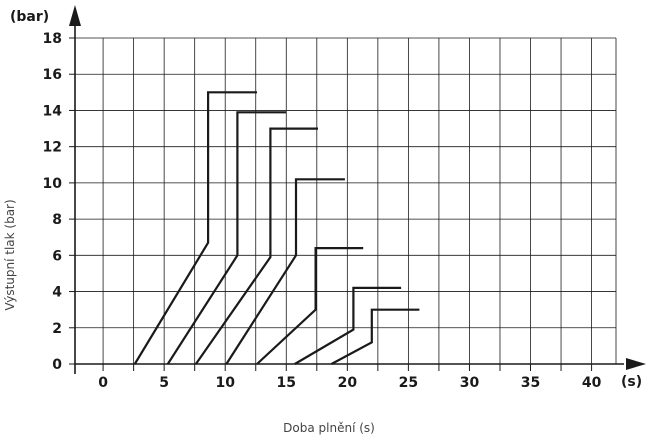 This screenshot has width=654, height=441. What do you see at coordinates (52, 148) in the screenshot?
I see `y-tick-label: 12` at bounding box center [52, 148].